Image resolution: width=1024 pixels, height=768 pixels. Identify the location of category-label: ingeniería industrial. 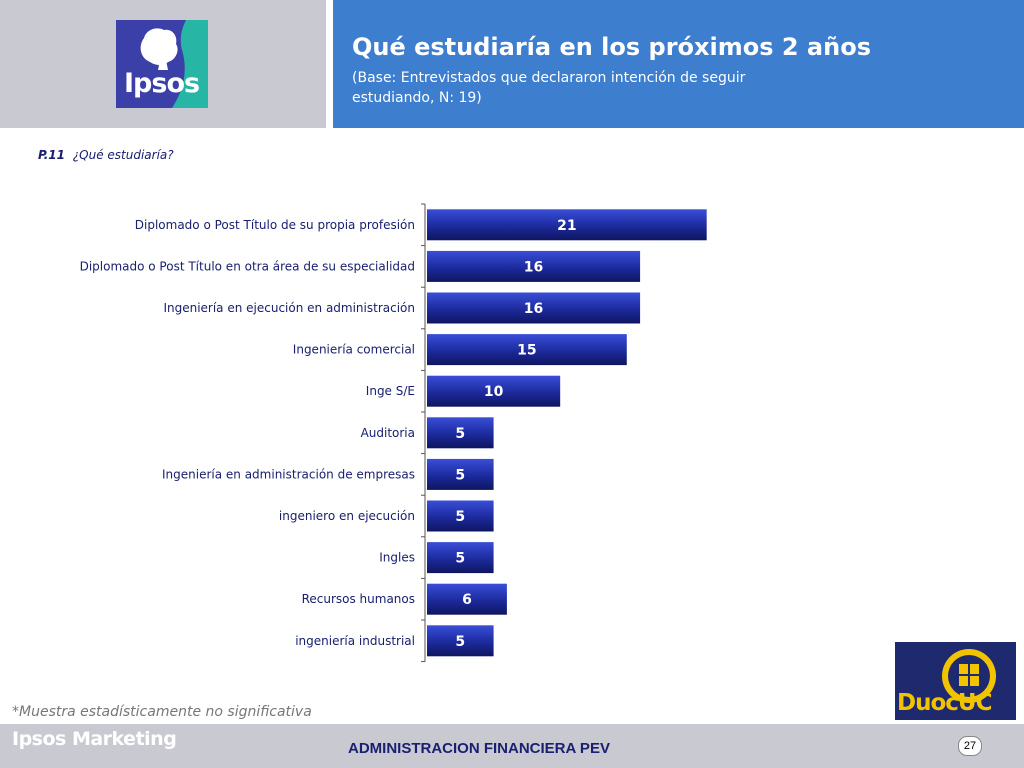
(355, 641).